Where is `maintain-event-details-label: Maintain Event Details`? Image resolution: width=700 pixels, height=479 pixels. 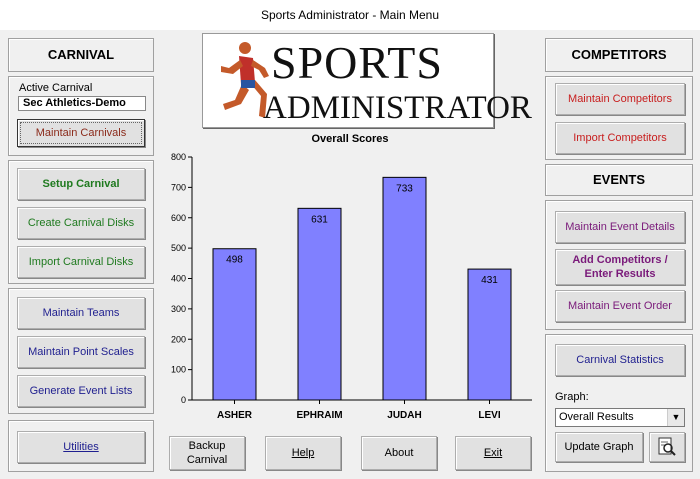 maintain-event-details-label: Maintain Event Details is located at coordinates (620, 227).